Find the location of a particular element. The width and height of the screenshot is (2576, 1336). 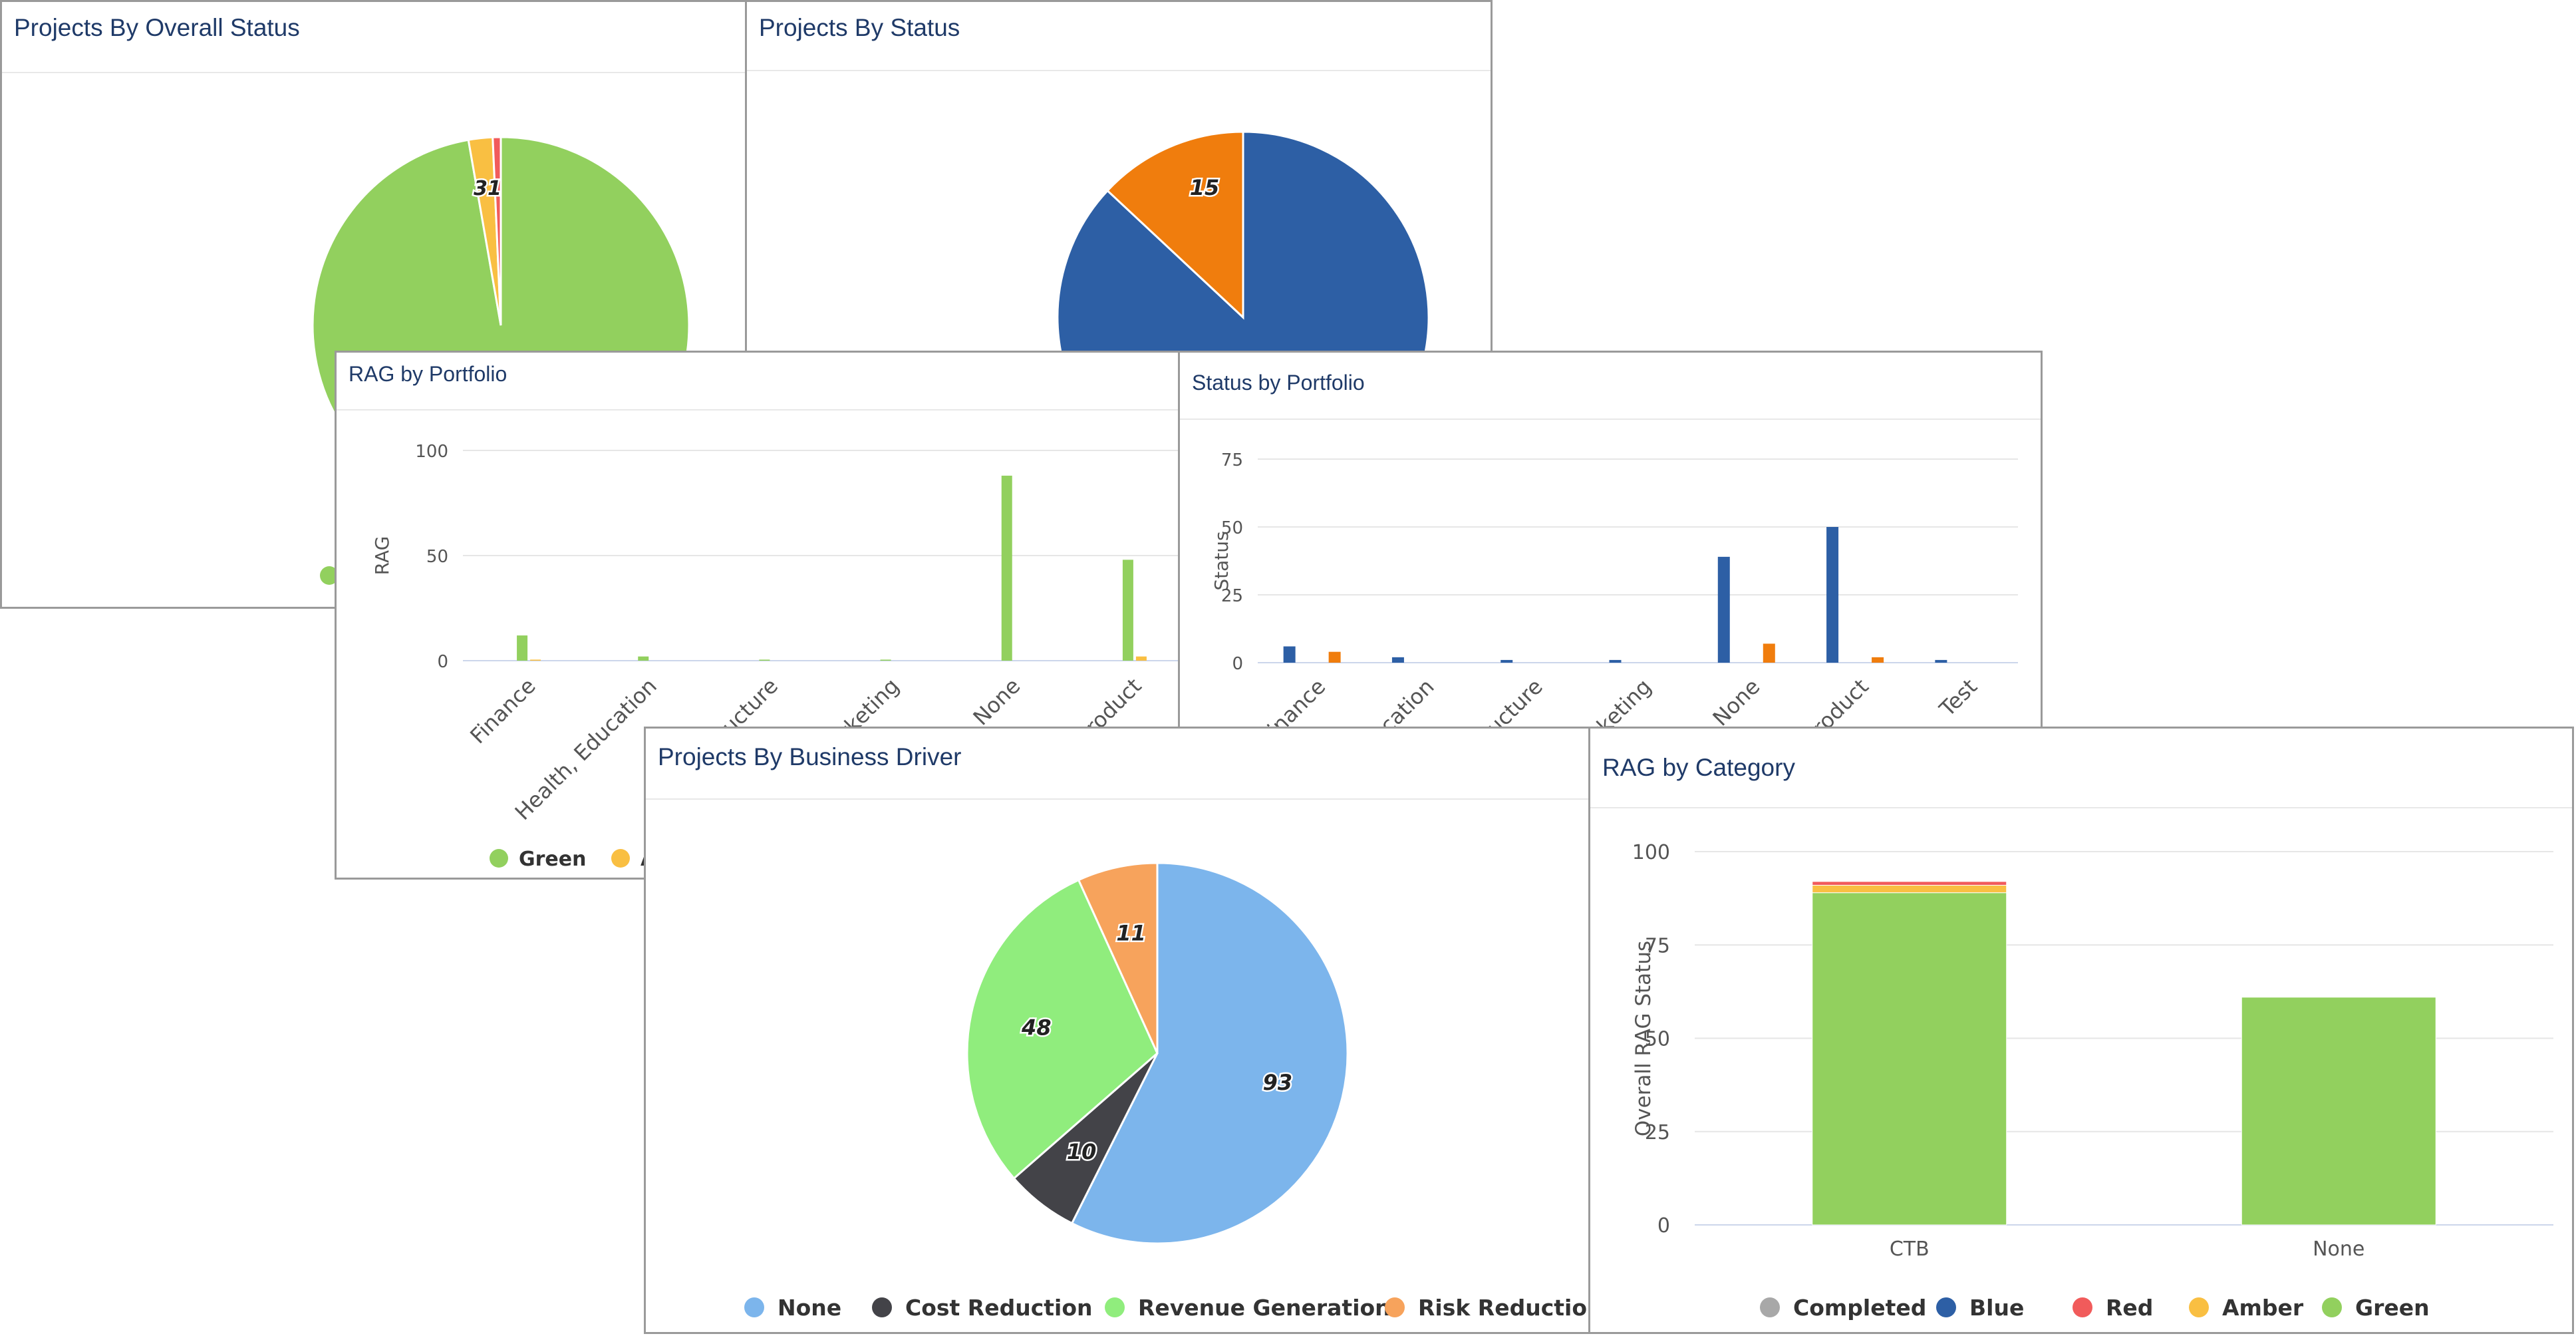

legend-label: Risk Reduction is located at coordinates (1505, 1308).